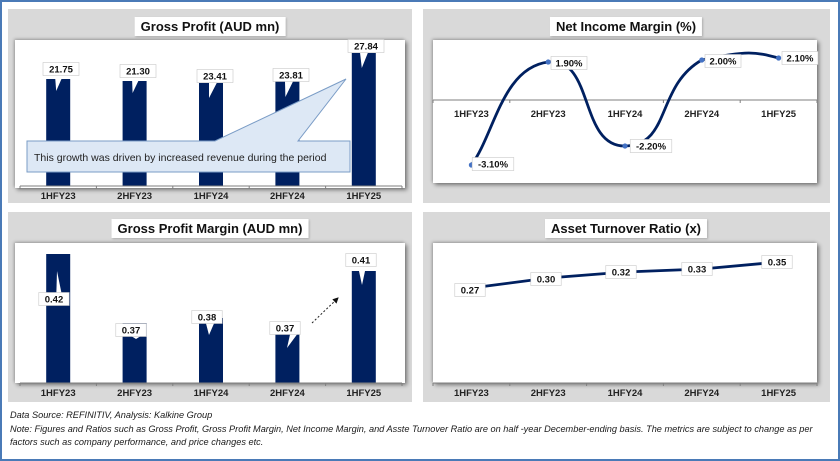 This screenshot has width=840, height=461. What do you see at coordinates (702, 393) in the screenshot?
I see `asset-turnover-x-tick-label: 2HFY24` at bounding box center [702, 393].